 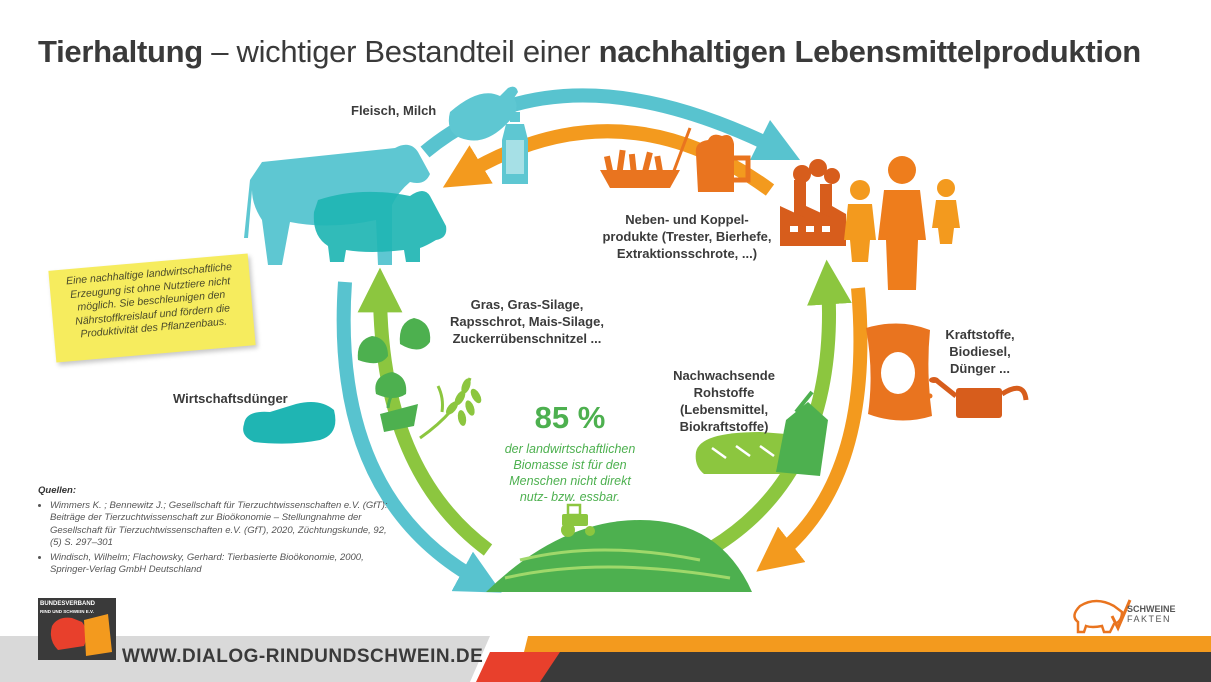 I want to click on label-wirtschaftsduenger: Wirtschaftsdünger, so click(x=230, y=398).